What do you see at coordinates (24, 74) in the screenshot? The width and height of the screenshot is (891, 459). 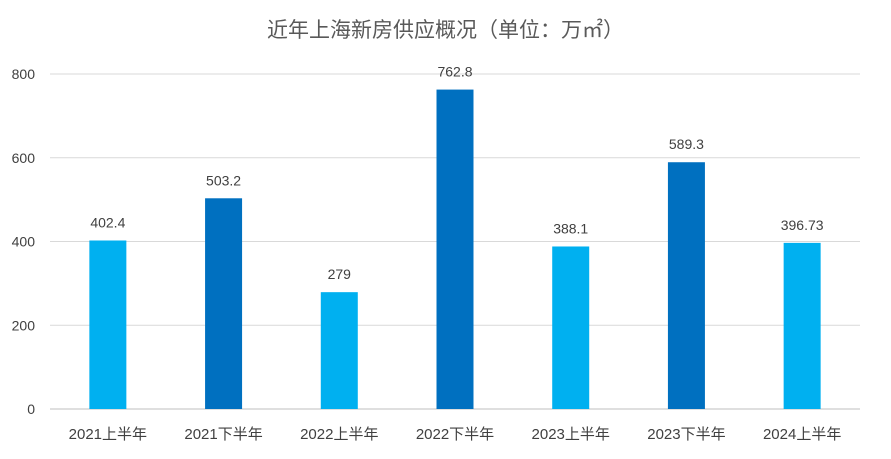 I see `y-tick-label: 800` at bounding box center [24, 74].